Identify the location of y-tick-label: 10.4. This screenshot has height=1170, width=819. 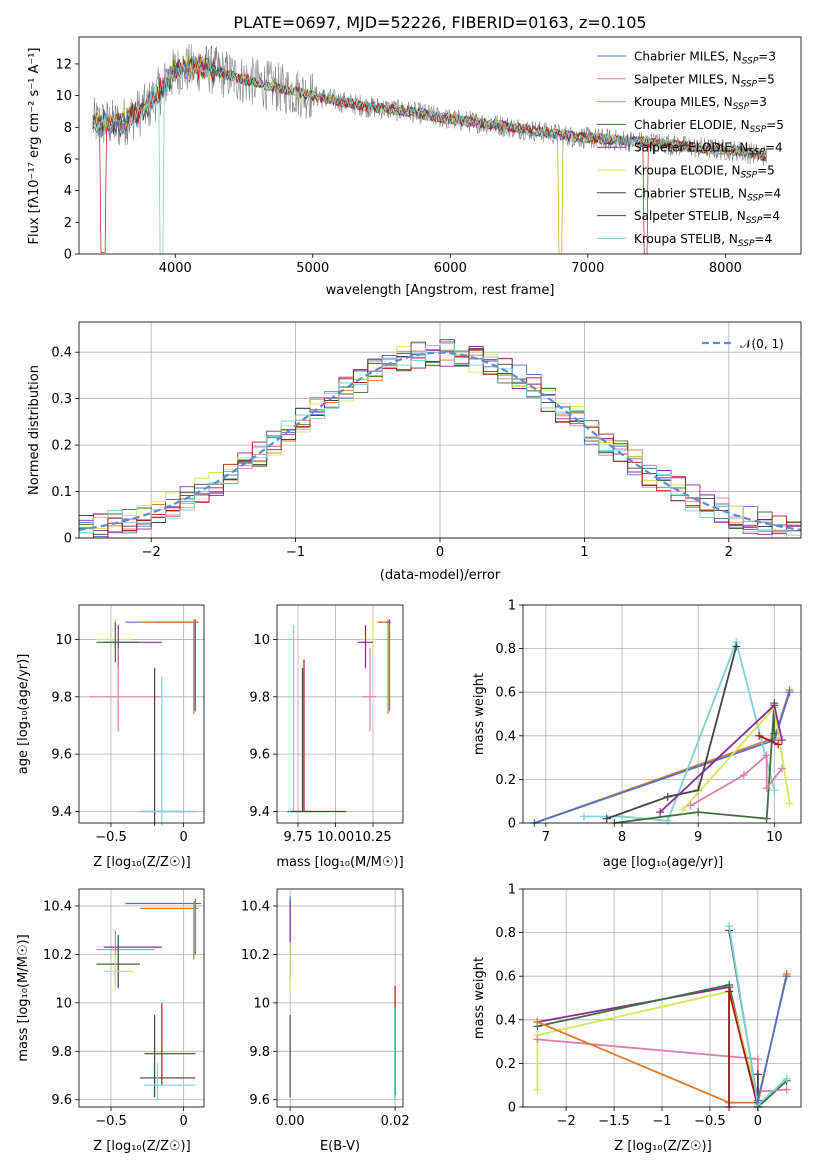
(255, 906).